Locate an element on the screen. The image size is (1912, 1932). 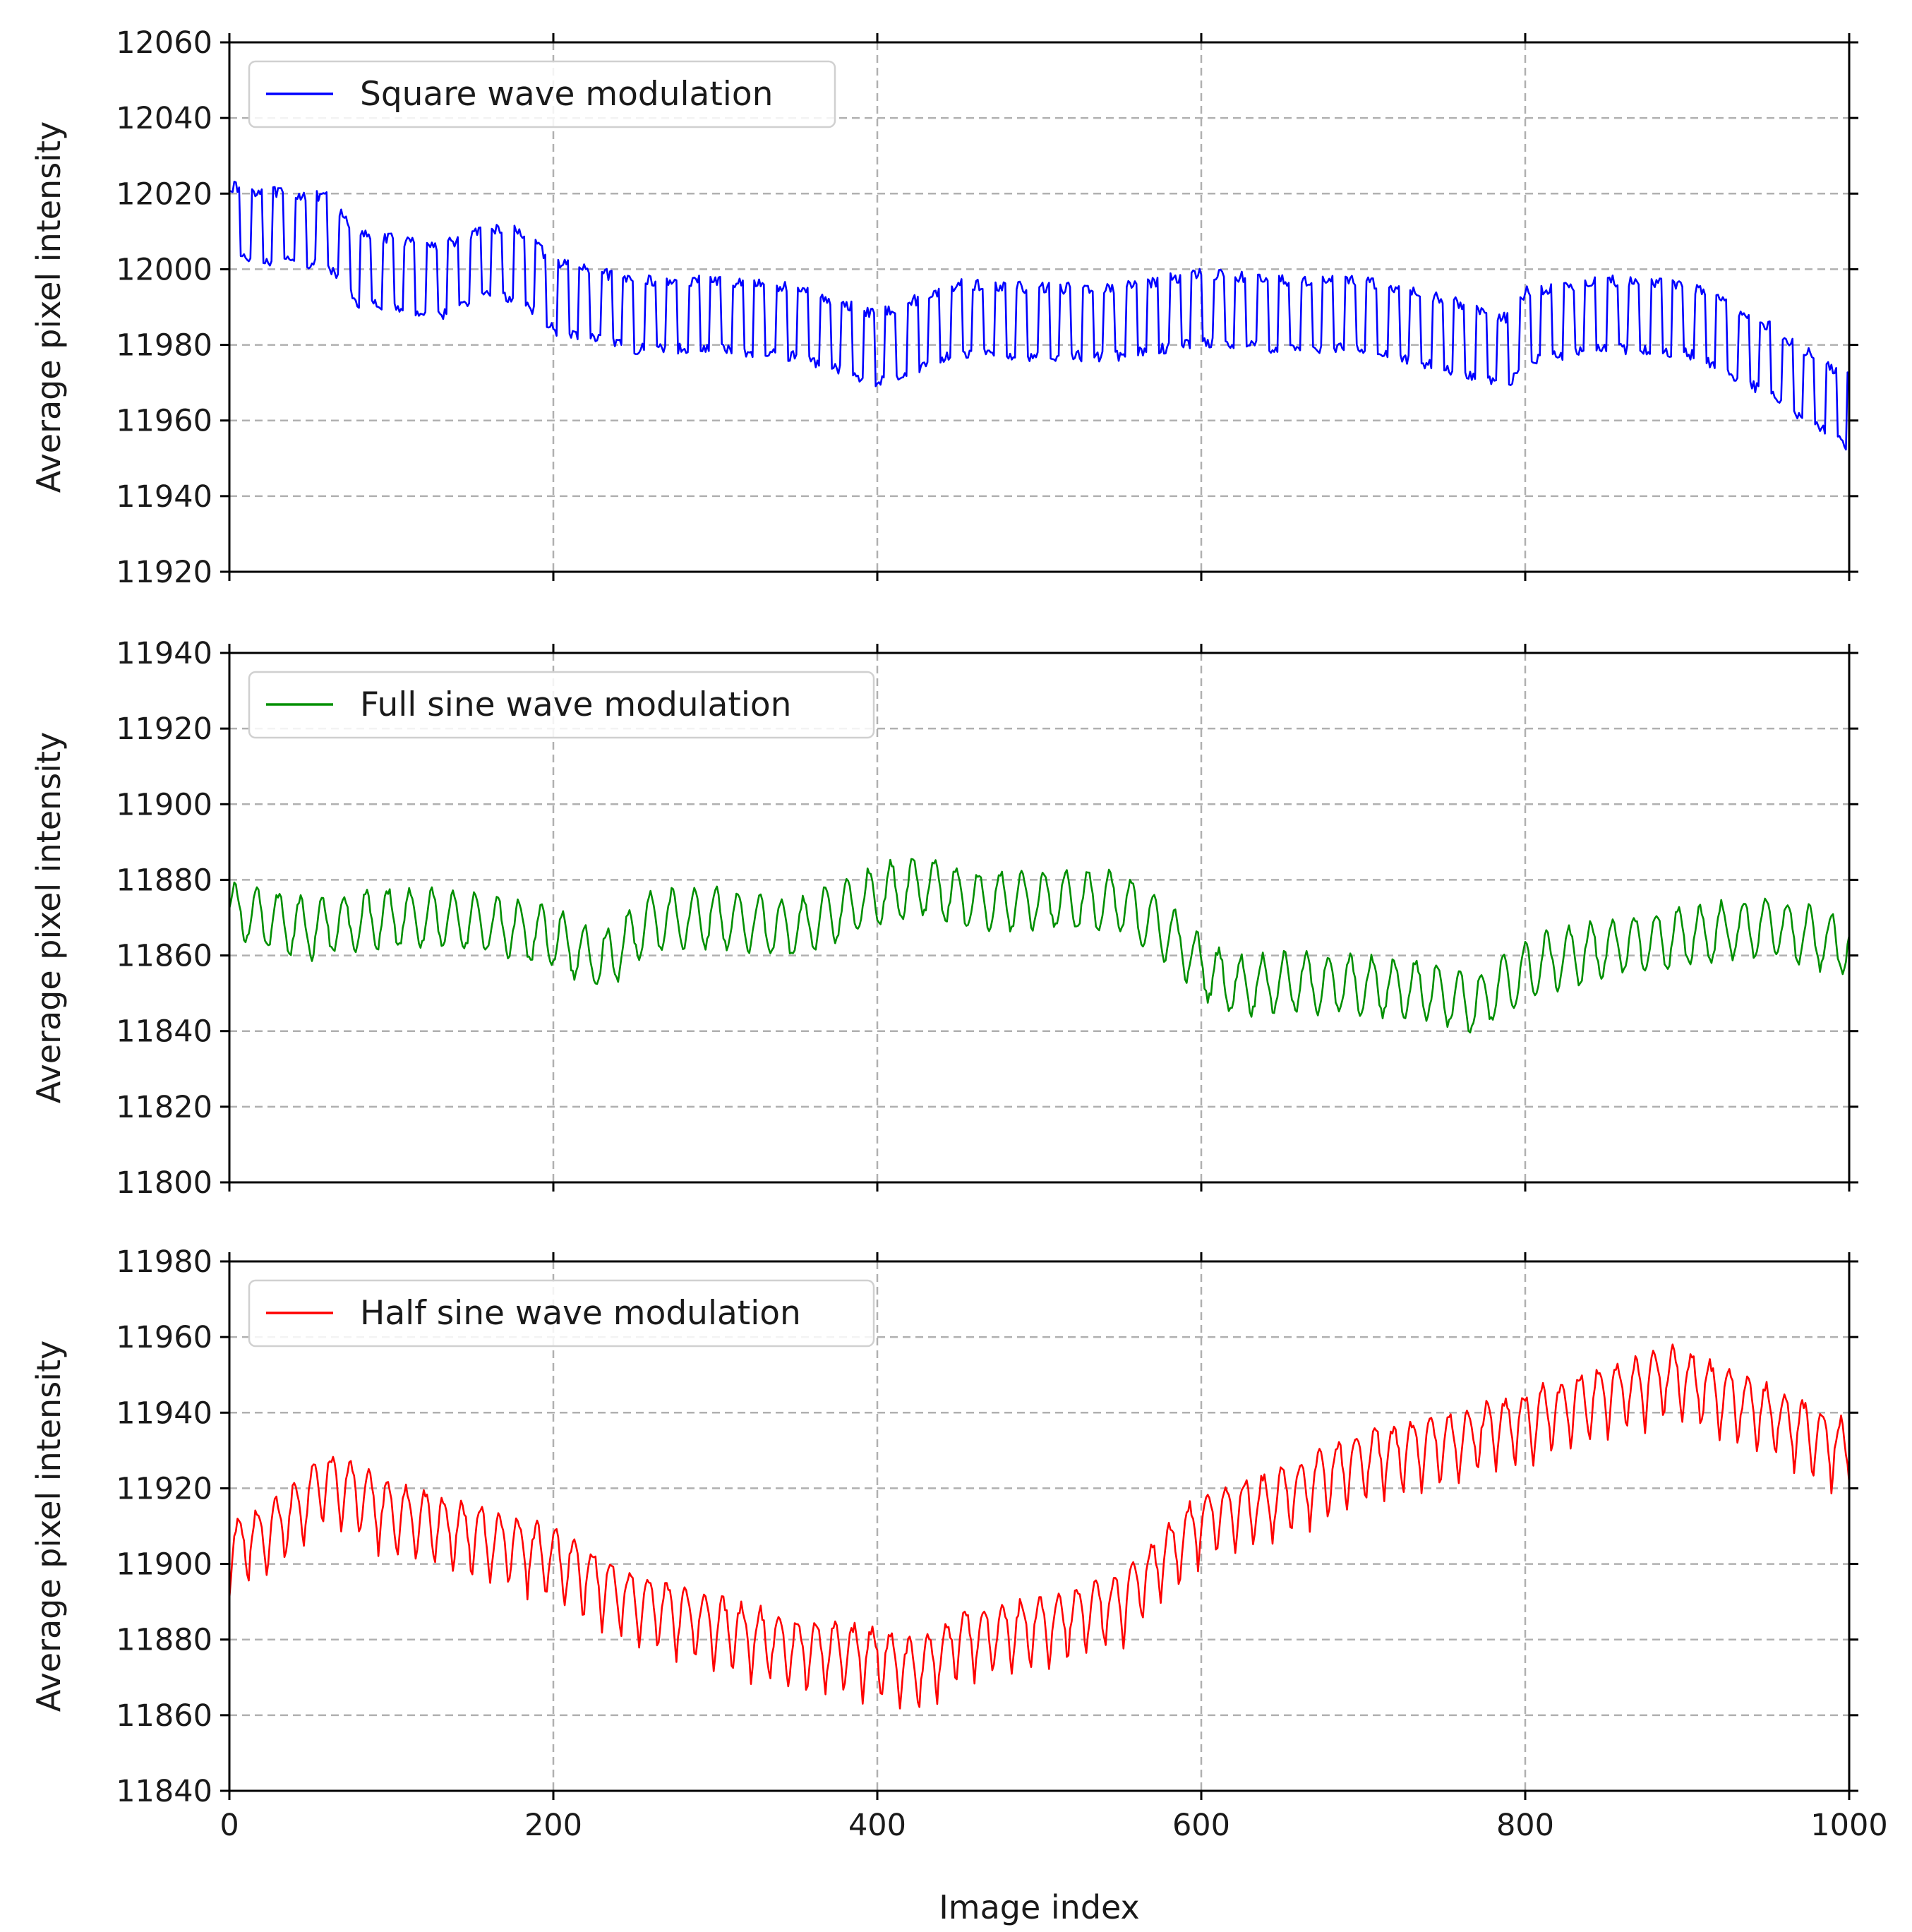
legend: Half sine wave modulation is located at coordinates (561, 1314).